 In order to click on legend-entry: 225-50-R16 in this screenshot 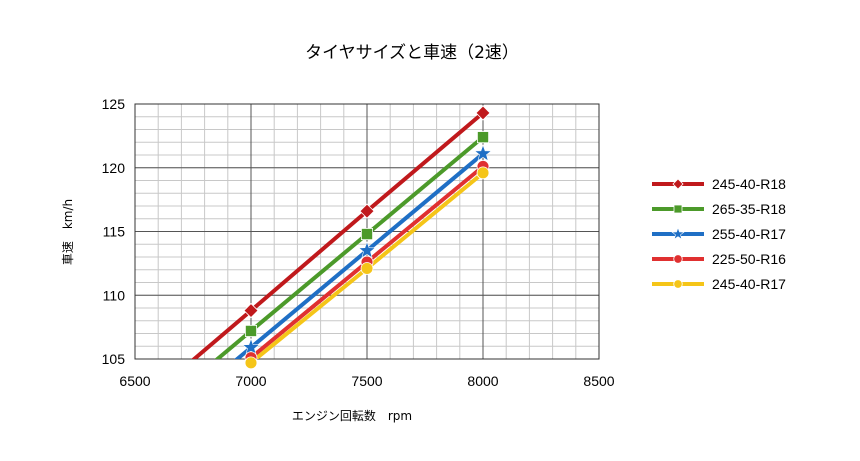, I will do `click(719, 259)`.